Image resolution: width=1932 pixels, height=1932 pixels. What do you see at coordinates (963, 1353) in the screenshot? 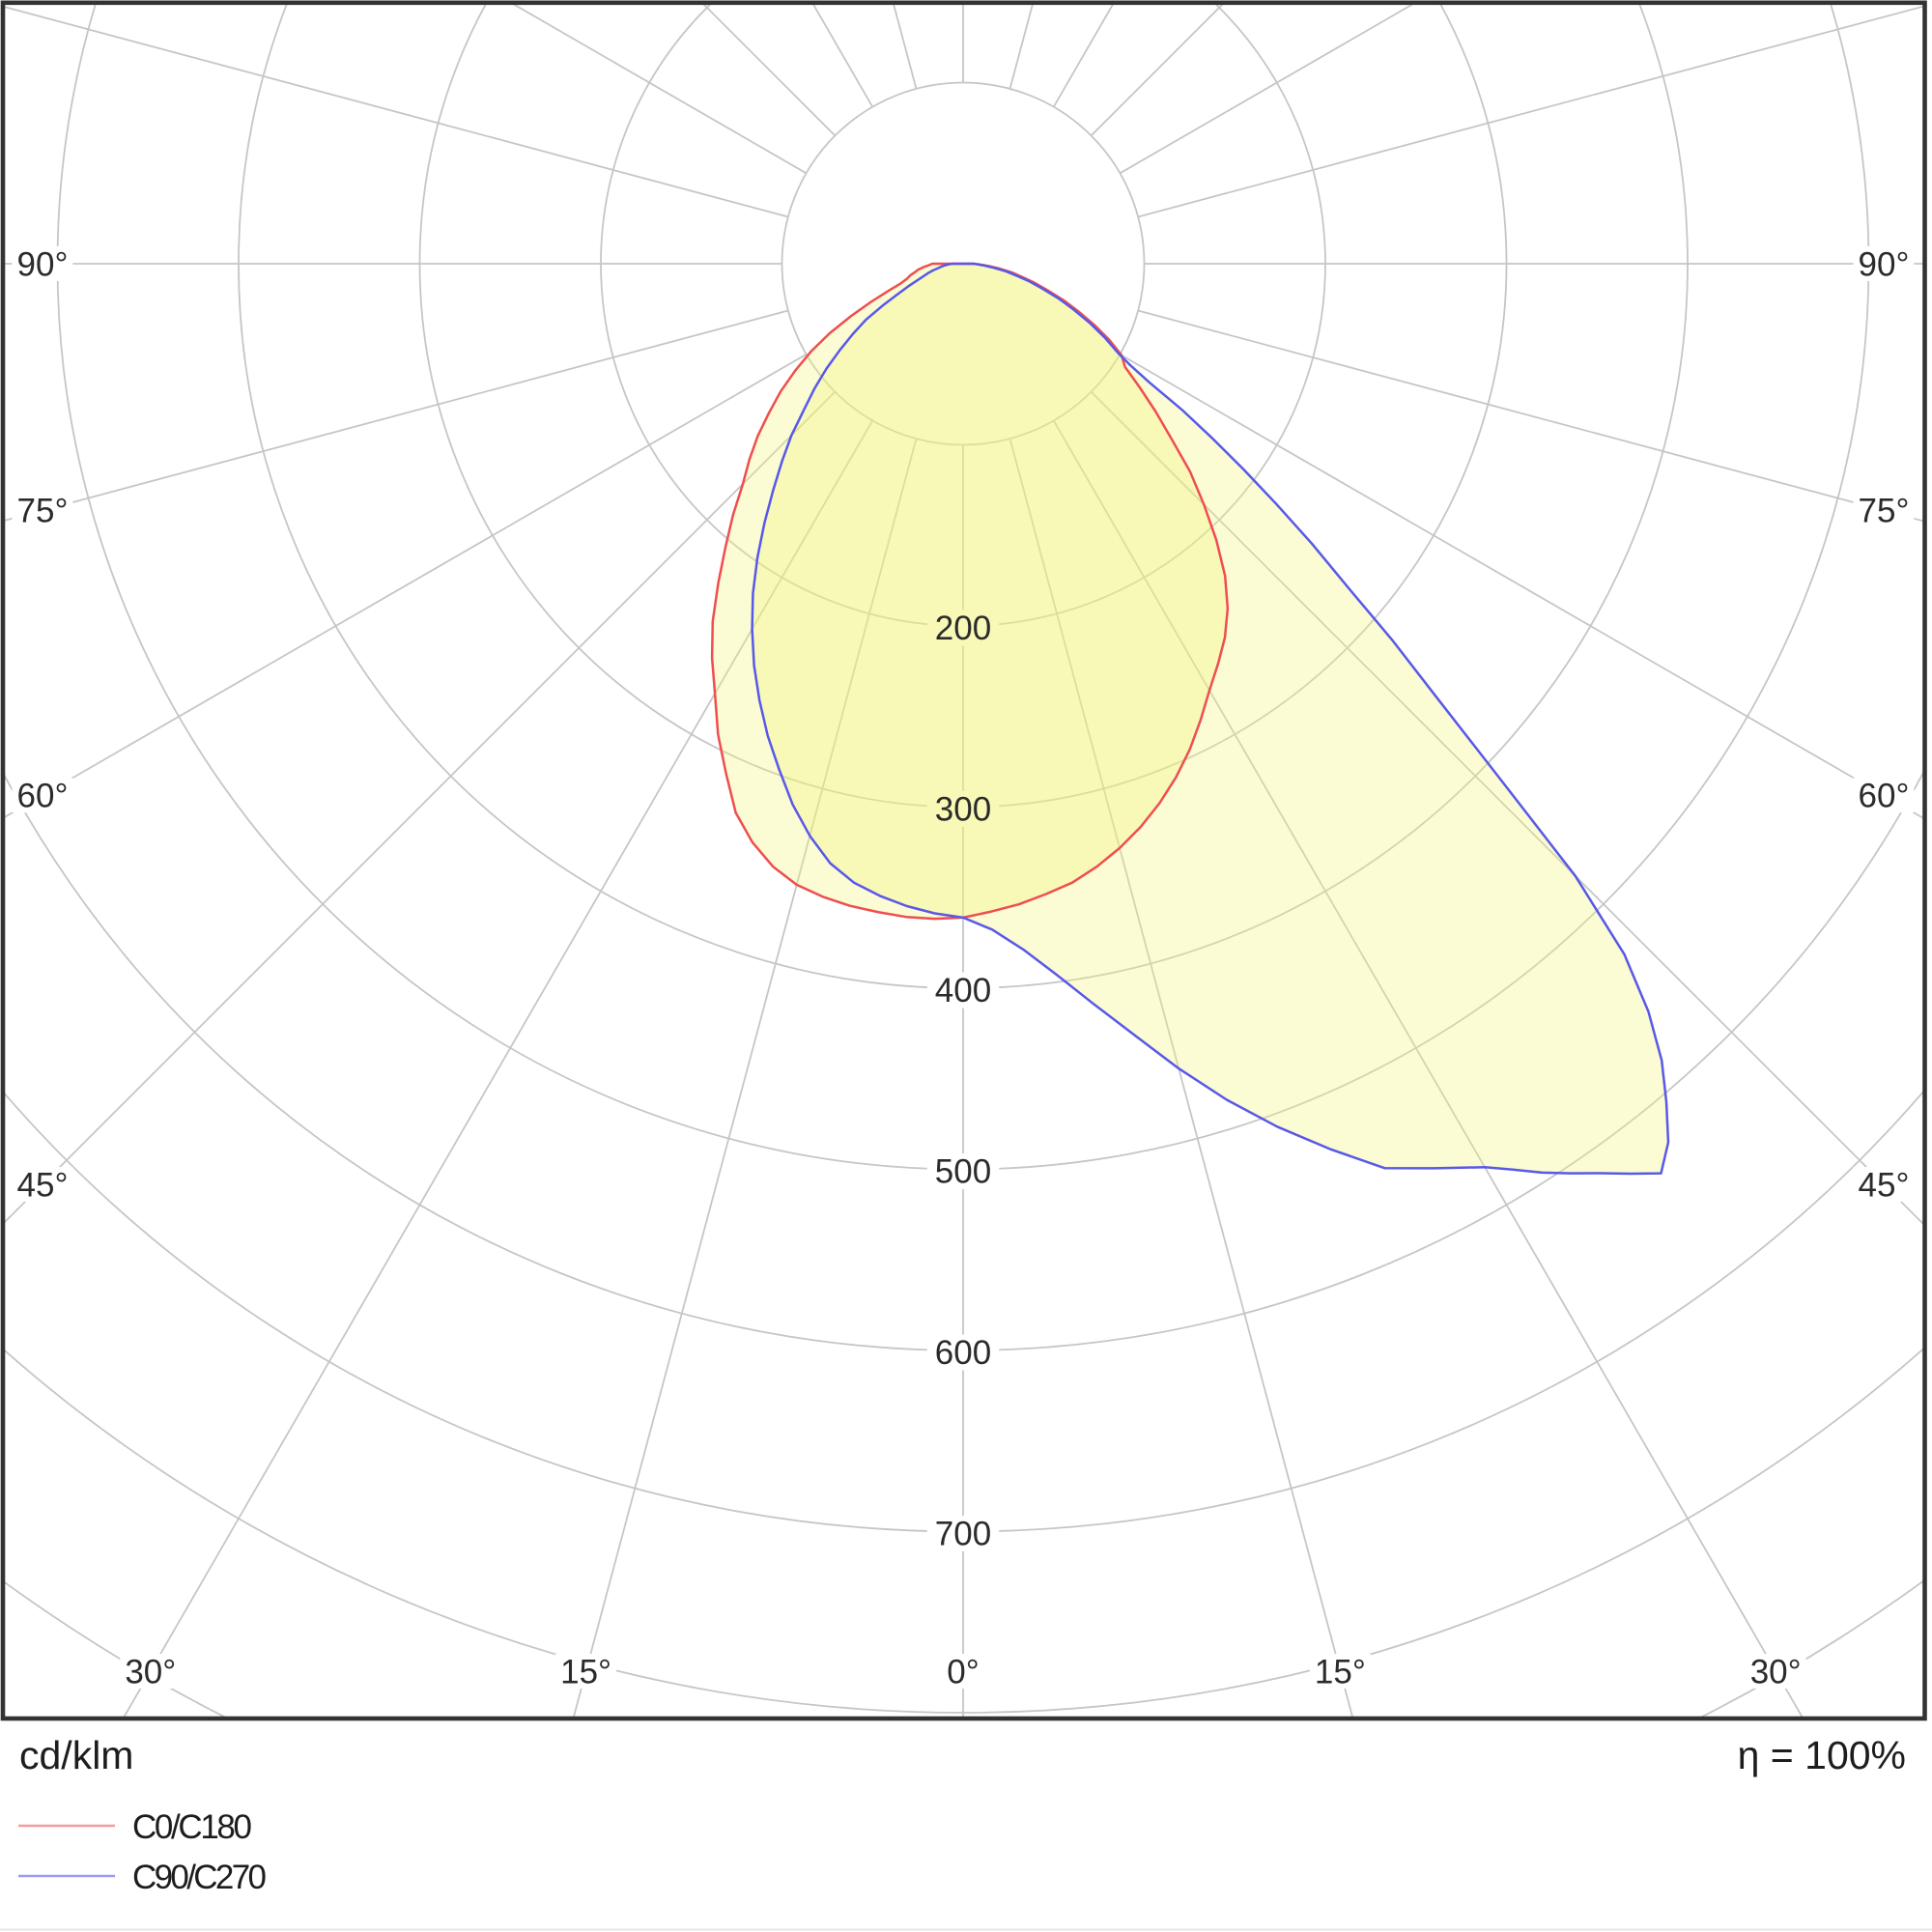
I see `svg-text: 600` at bounding box center [963, 1353].